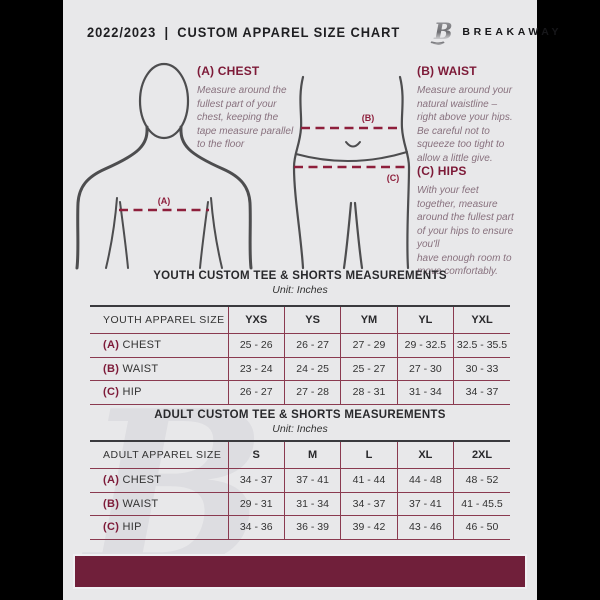  I want to click on brand-name: BREAKAWAY, so click(512, 32).